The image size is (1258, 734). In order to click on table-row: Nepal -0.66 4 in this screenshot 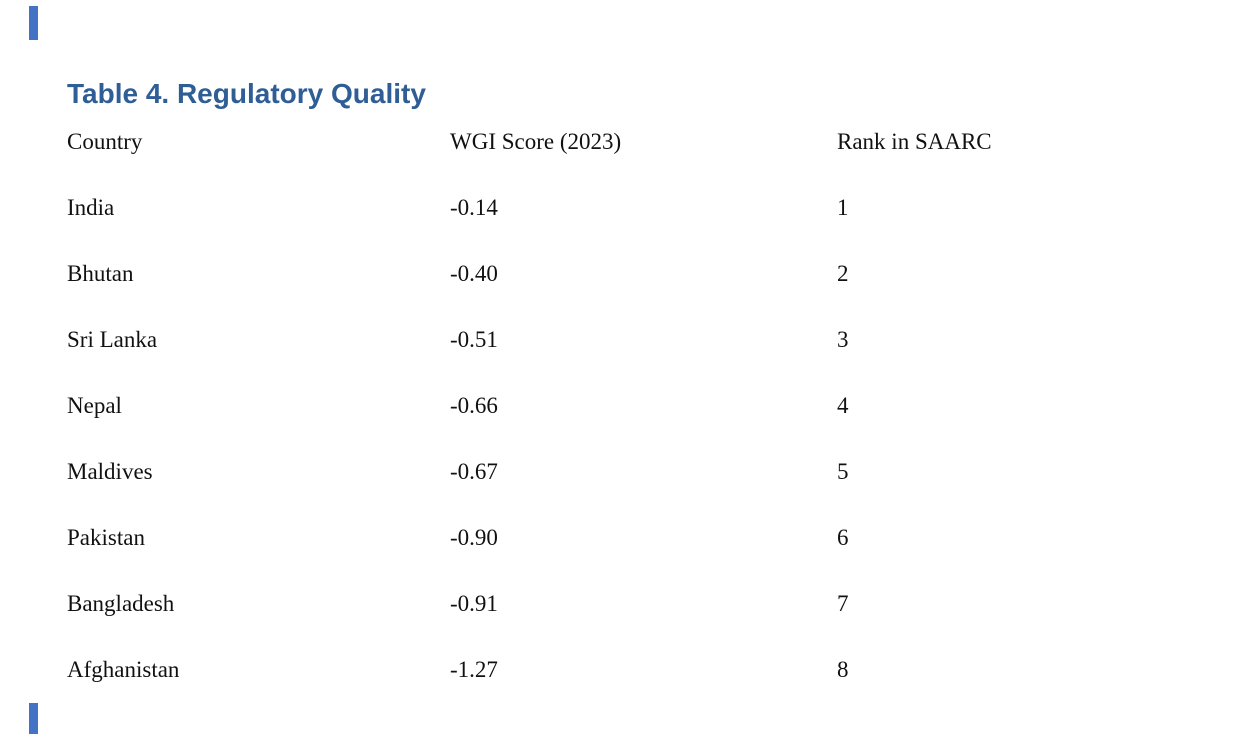, I will do `click(642, 406)`.